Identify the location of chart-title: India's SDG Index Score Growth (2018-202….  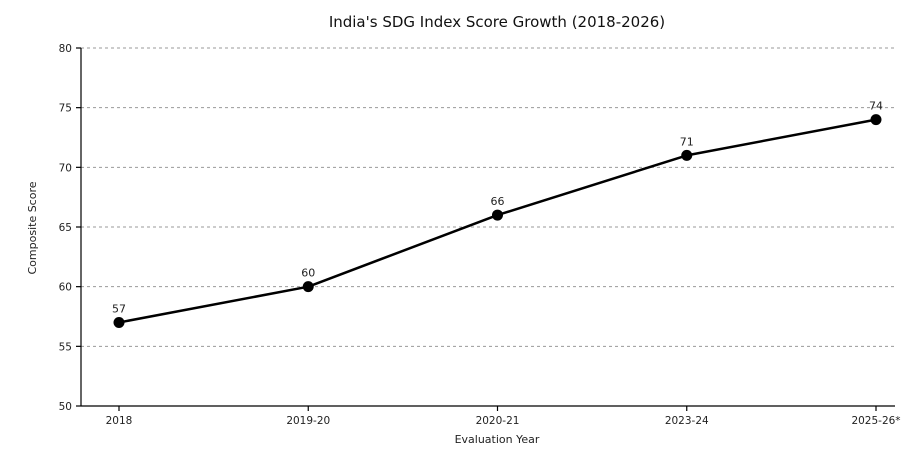
(497, 22).